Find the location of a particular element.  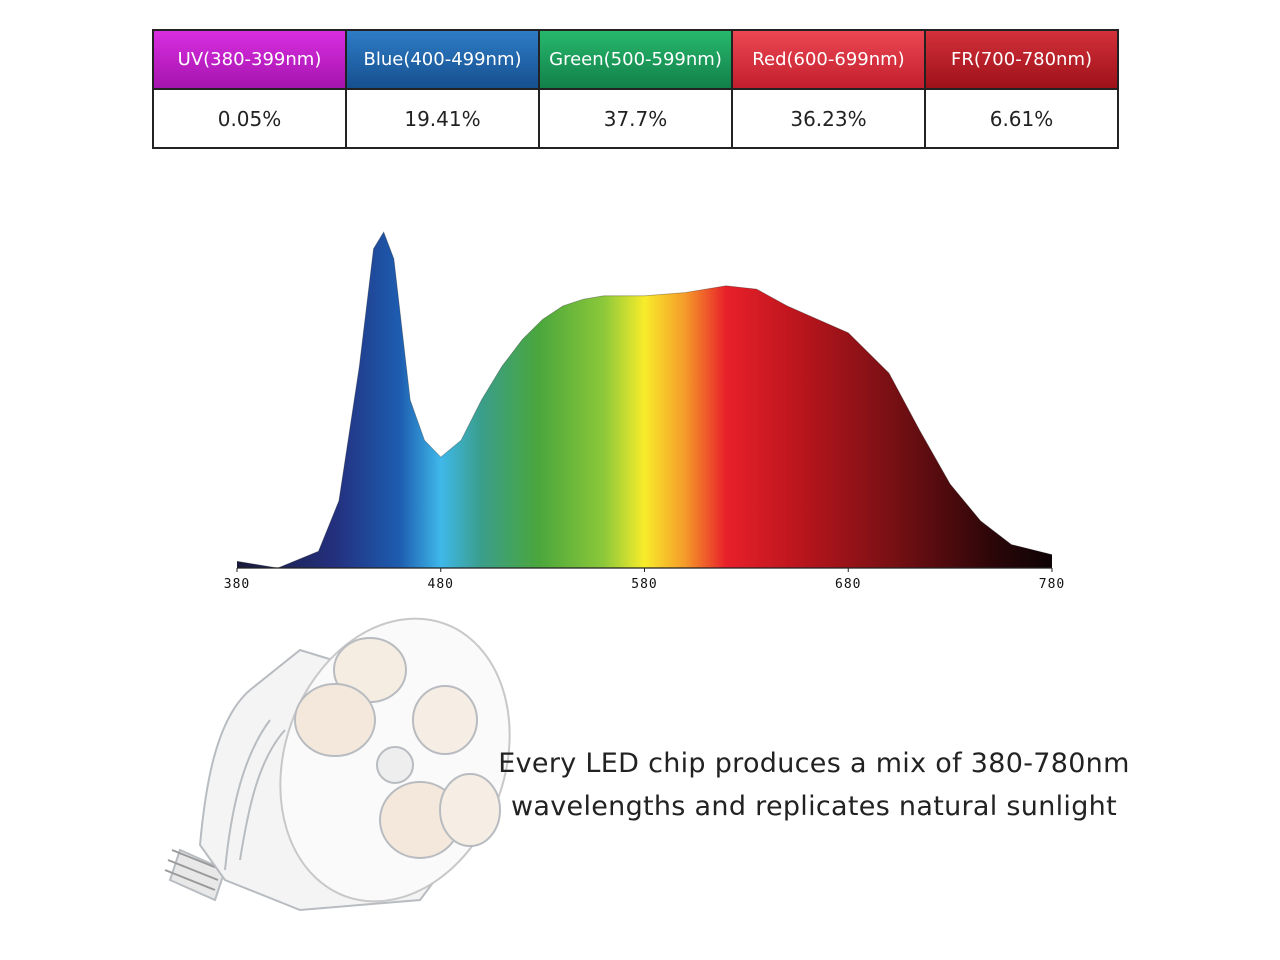

x-tick-label: 580 is located at coordinates (644, 584).